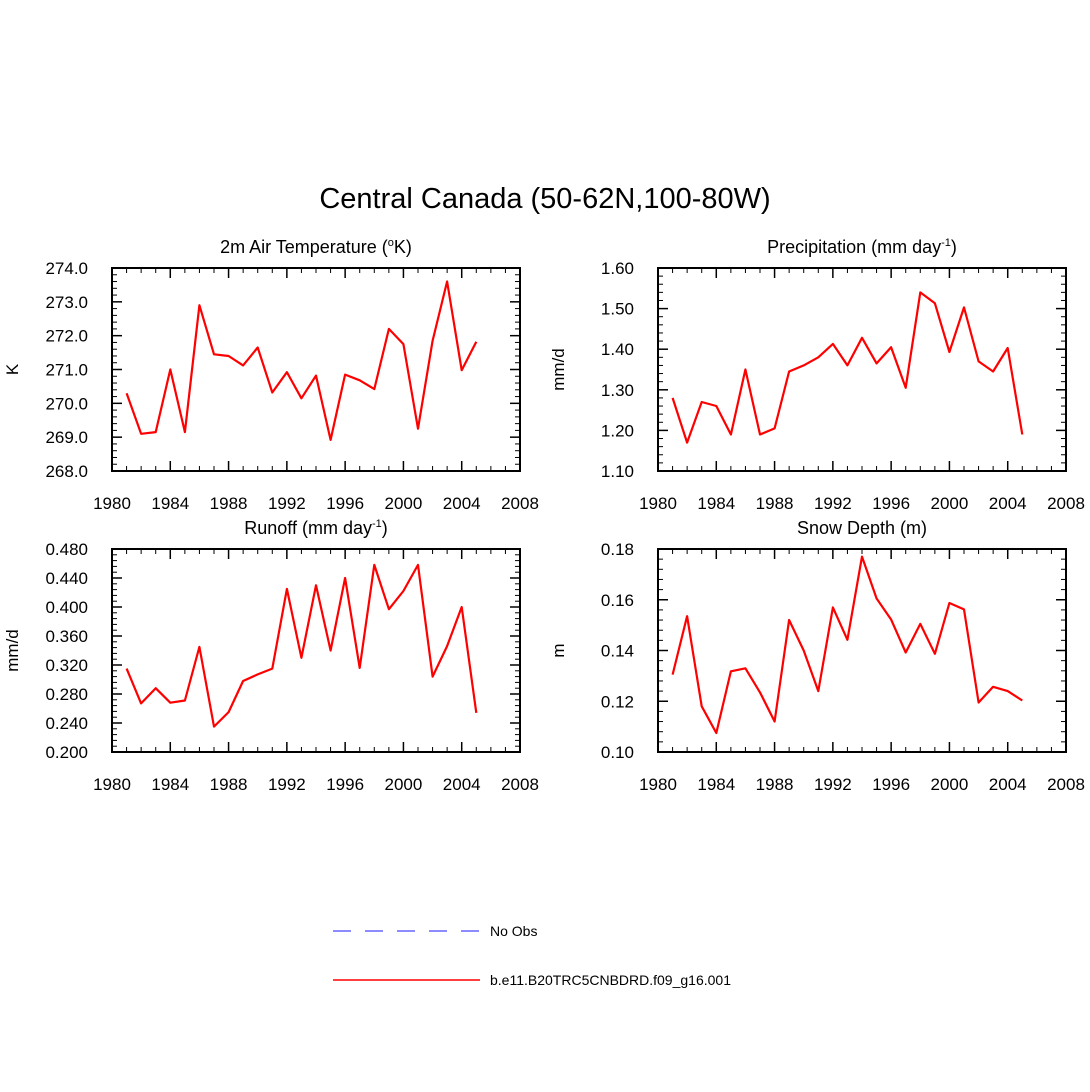 The image size is (1090, 1092). Describe the element at coordinates (862, 528) in the screenshot. I see `panel-title: Snow Depth (m)` at that location.